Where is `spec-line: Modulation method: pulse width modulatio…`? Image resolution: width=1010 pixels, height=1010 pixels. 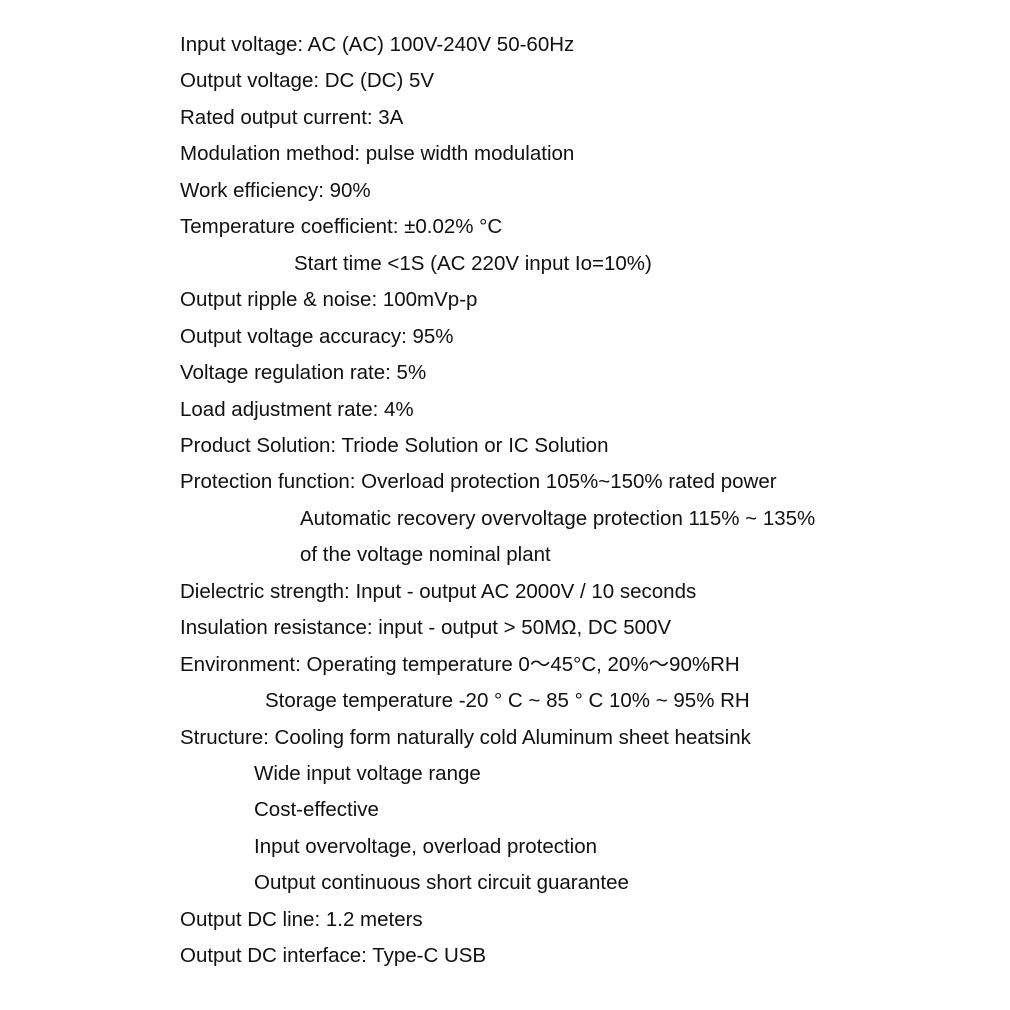 spec-line: Modulation method: pulse width modulatio… is located at coordinates (377, 154).